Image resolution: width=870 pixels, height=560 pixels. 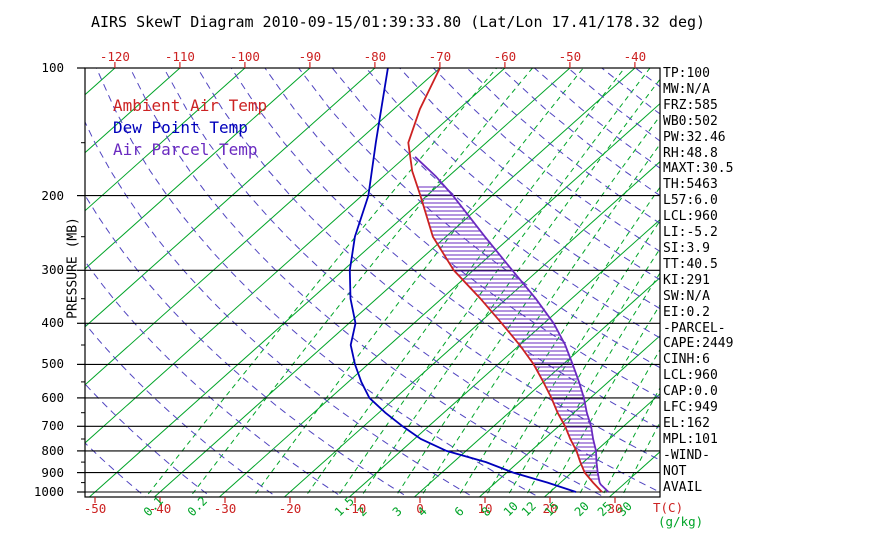 What do you see at coordinates (52, 195) in the screenshot?
I see `pressure-tick-label: 200` at bounding box center [52, 195].